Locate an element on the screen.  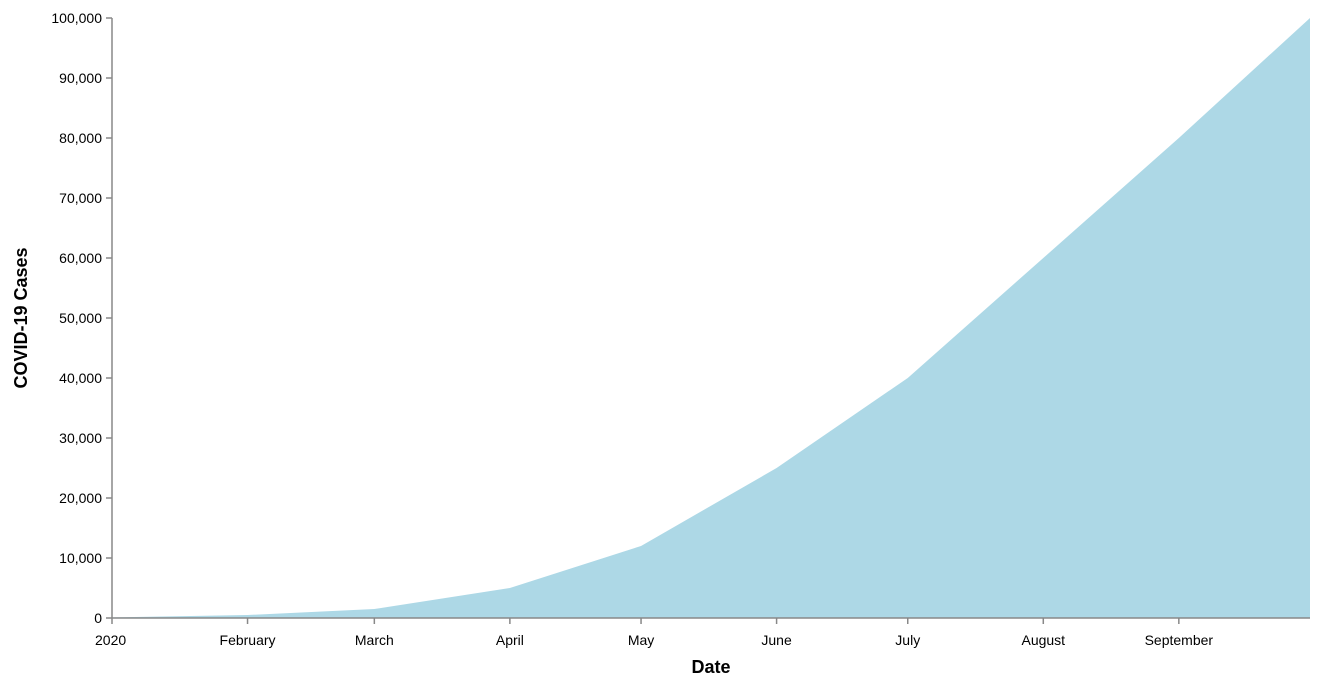
y-tick-label: 50,000 is located at coordinates (80, 318).